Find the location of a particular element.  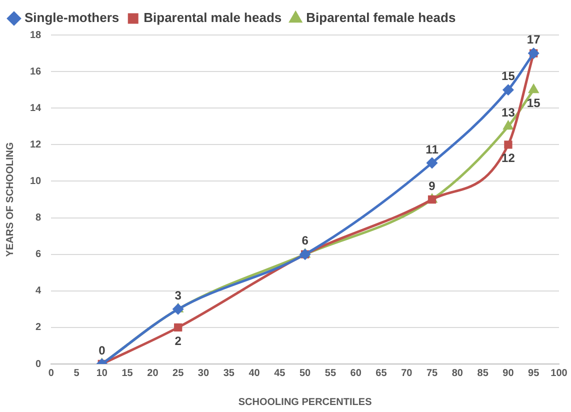

y-tick-label: 0 is located at coordinates (39, 364).